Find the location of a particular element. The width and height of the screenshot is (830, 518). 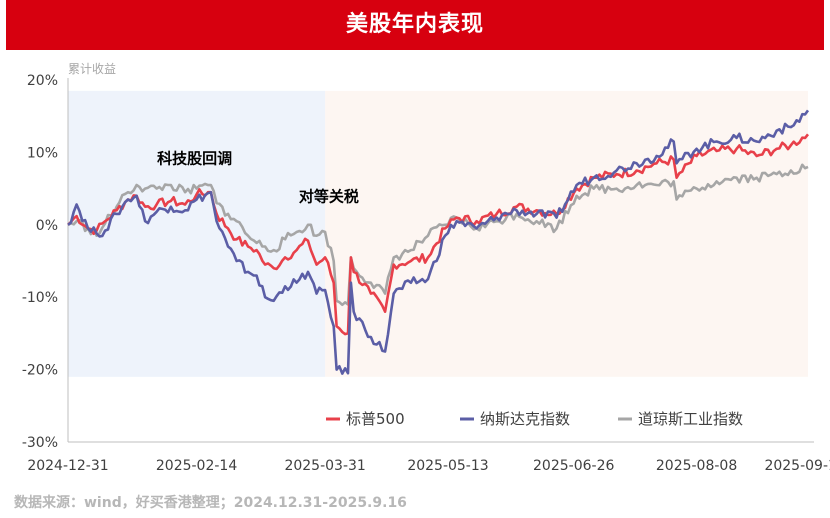

x-tick-label: 2024-12-31 is located at coordinates (67, 466).